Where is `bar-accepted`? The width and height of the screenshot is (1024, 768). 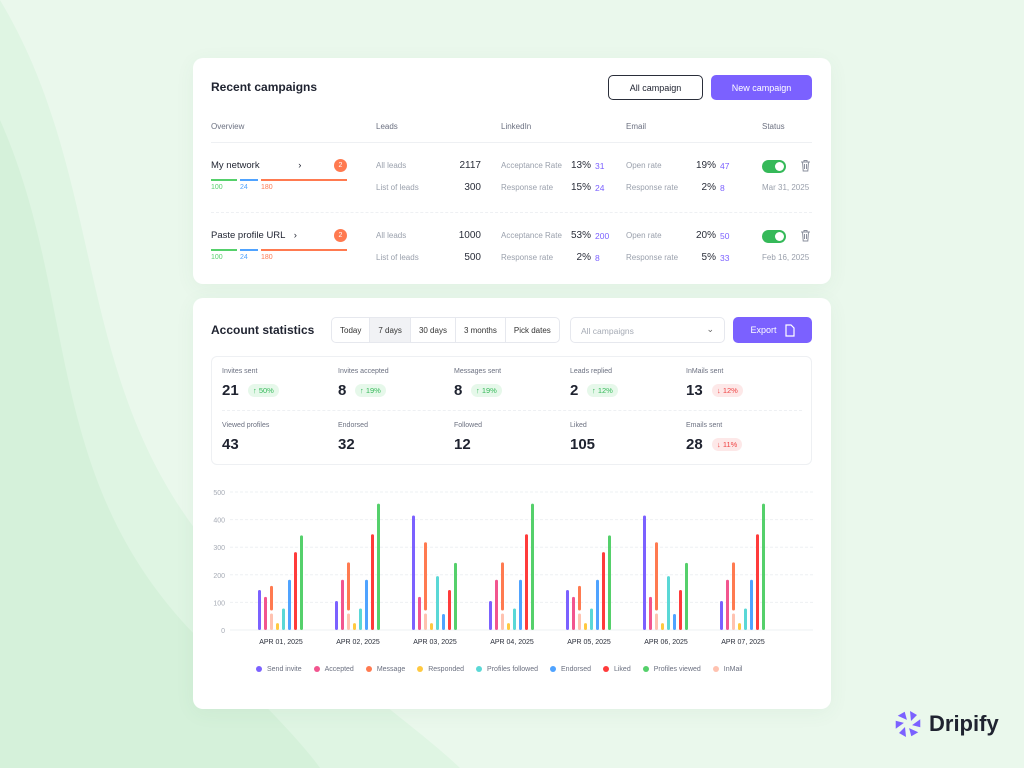 bar-accepted is located at coordinates (419, 613).